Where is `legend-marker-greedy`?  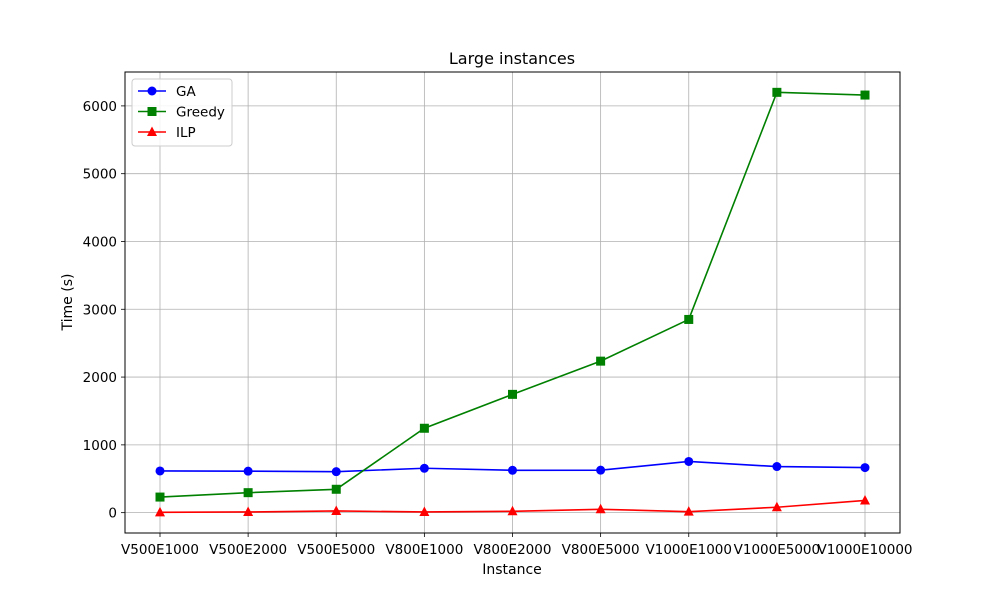 legend-marker-greedy is located at coordinates (152, 111).